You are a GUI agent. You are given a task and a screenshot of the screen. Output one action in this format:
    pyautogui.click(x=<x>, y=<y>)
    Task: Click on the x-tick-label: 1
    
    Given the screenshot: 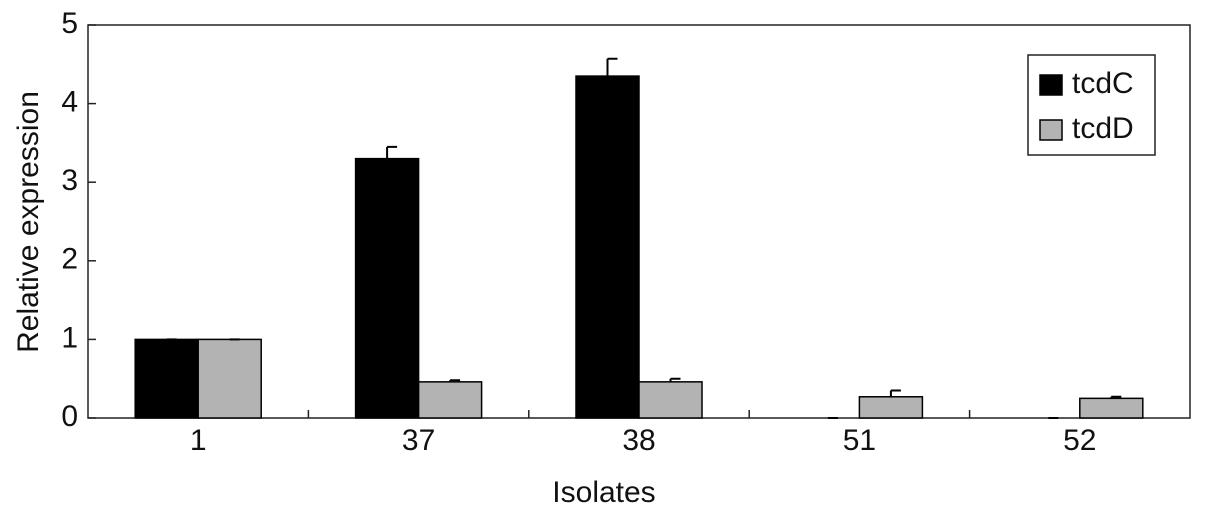 What is the action you would take?
    pyautogui.click(x=198, y=440)
    